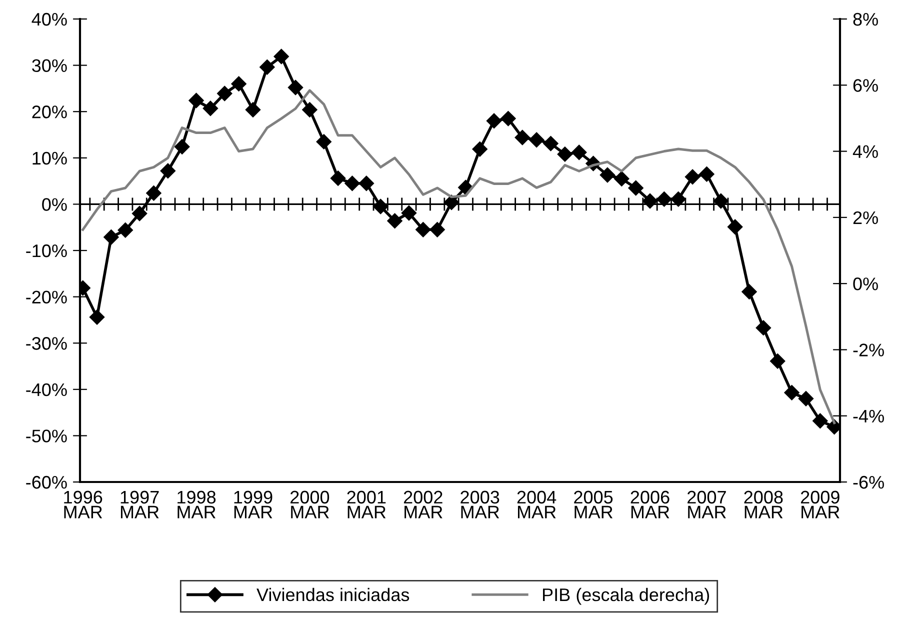 The height and width of the screenshot is (621, 898). What do you see at coordinates (46, 389) in the screenshot?
I see `y-tick-label: -40%` at bounding box center [46, 389].